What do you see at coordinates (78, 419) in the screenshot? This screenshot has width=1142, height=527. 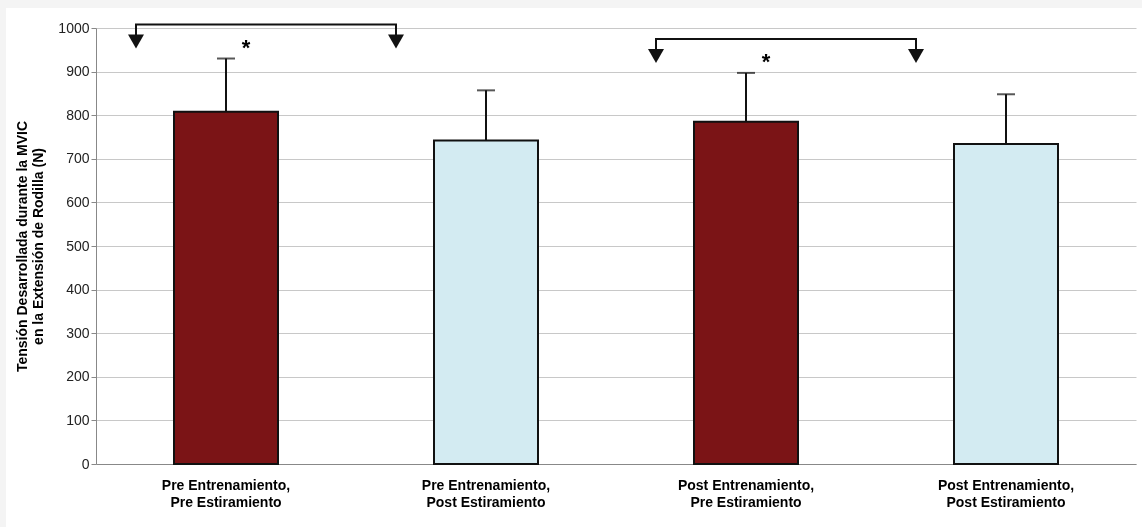 I see `y-tick-label: 100` at bounding box center [78, 419].